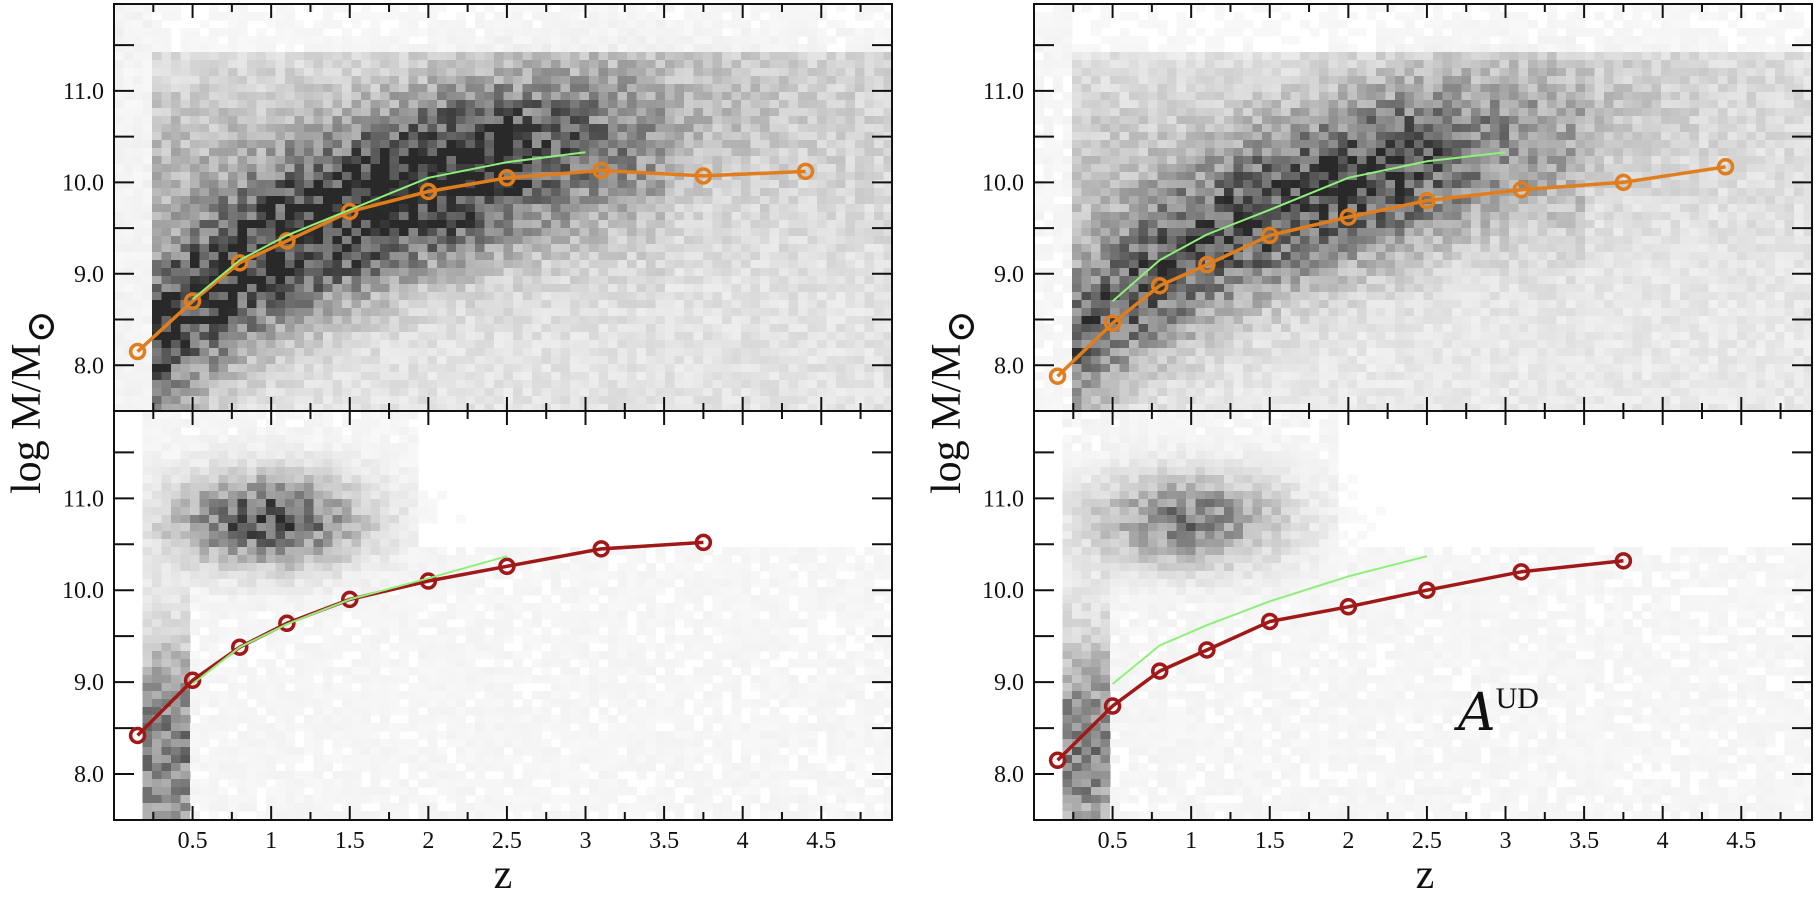 The image size is (1815, 898). Describe the element at coordinates (33, 402) in the screenshot. I see `y-axis-title-left: log M/M⊙` at that location.